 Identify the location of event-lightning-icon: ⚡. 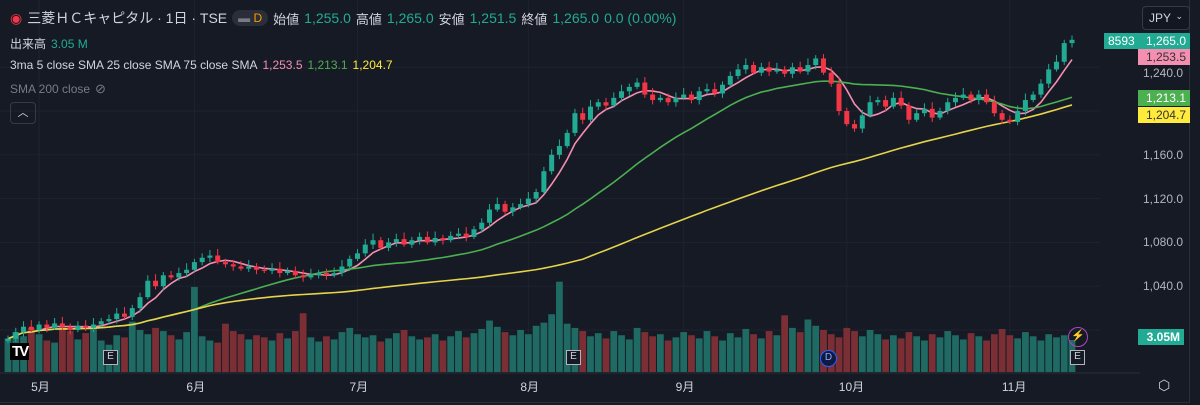
(1078, 337).